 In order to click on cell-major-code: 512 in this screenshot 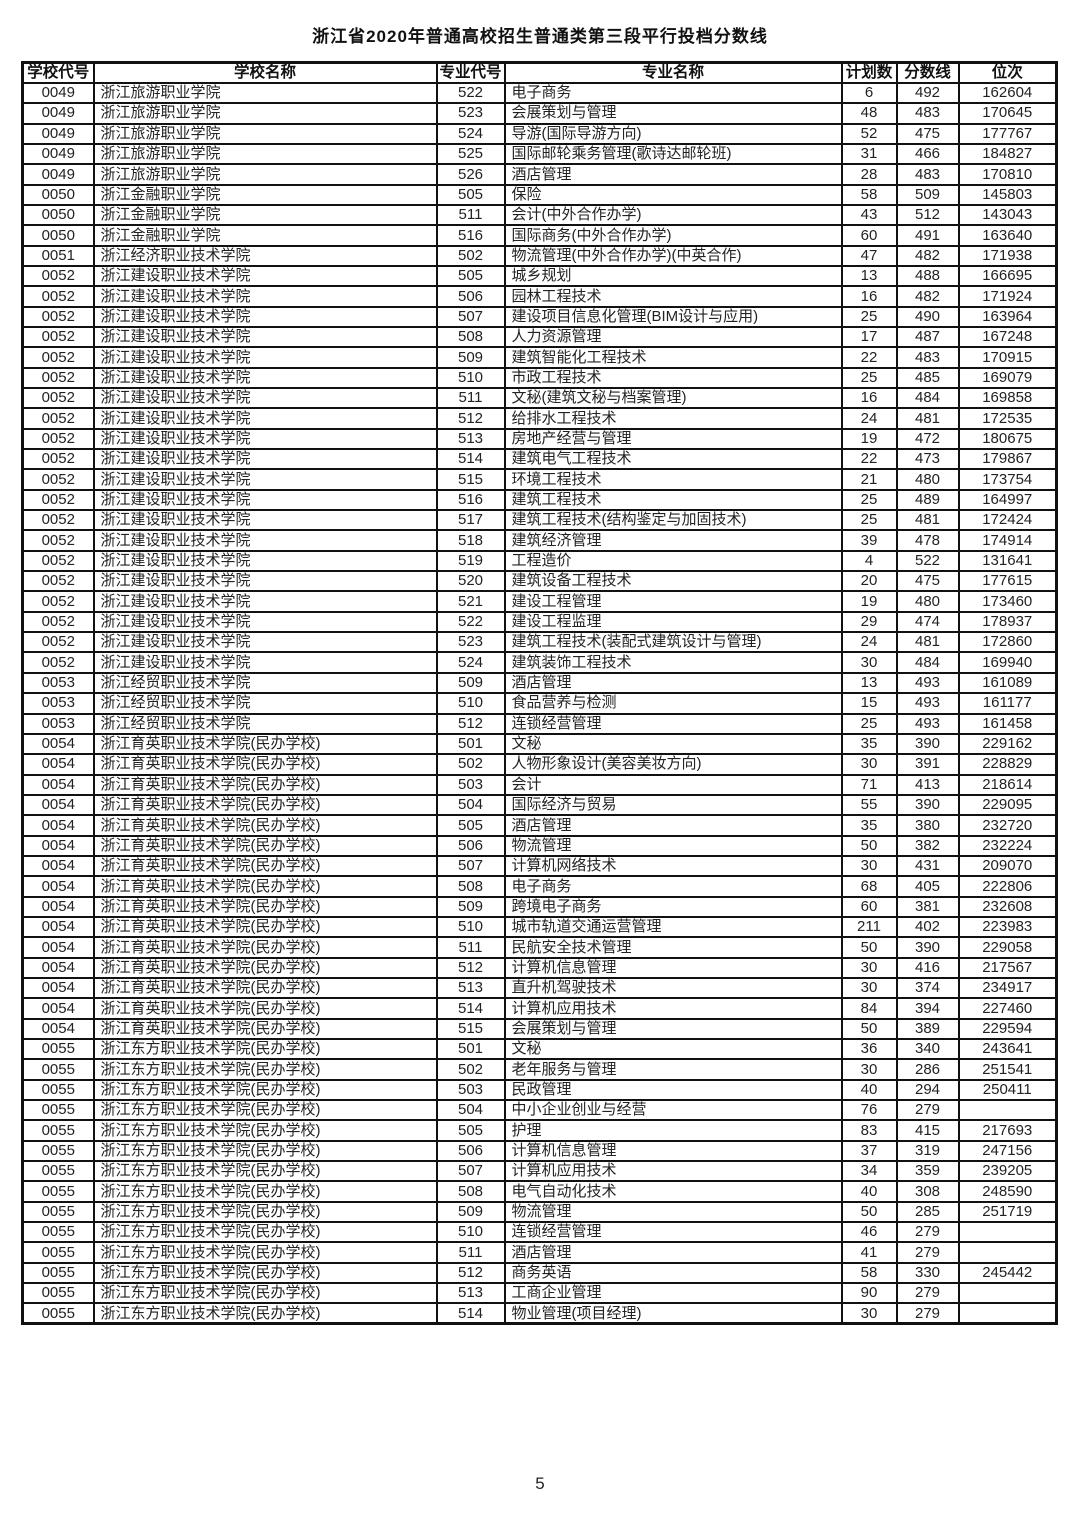, I will do `click(470, 418)`.